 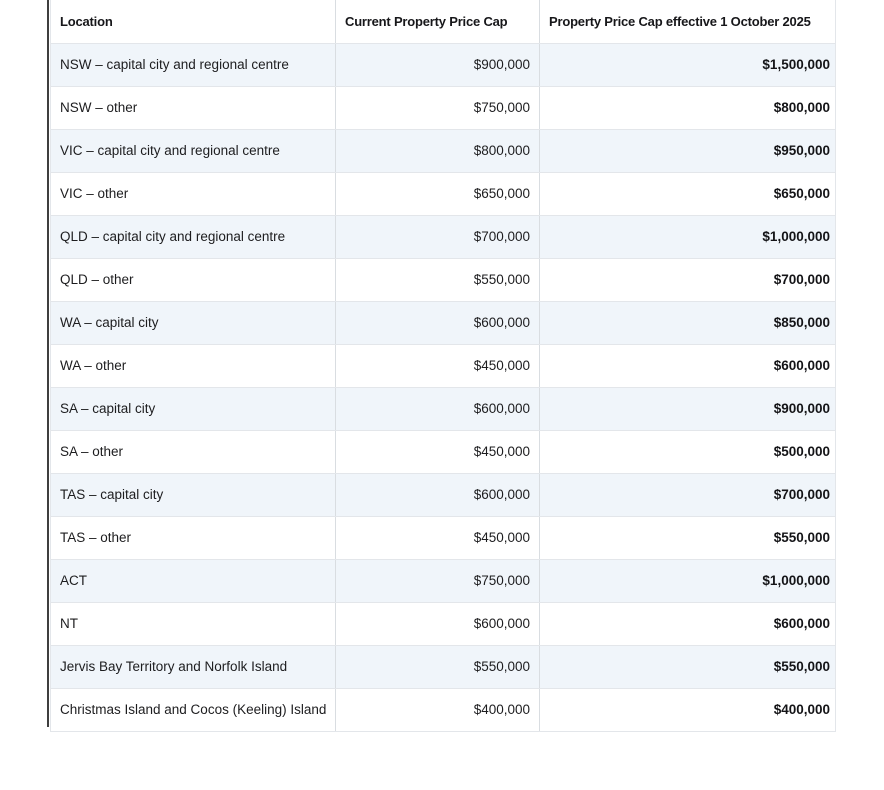 I want to click on location-cell: QLD – capital city and regional centre, so click(x=193, y=237).